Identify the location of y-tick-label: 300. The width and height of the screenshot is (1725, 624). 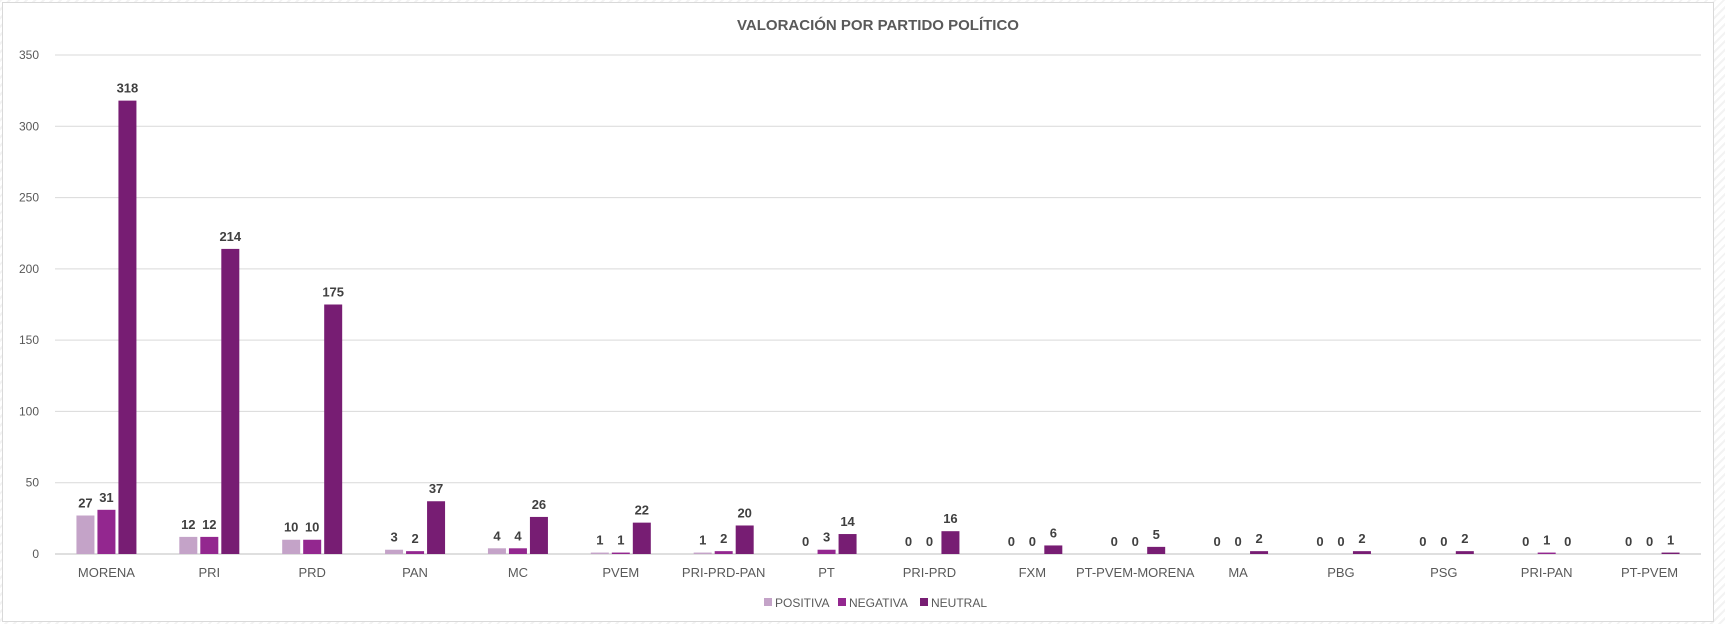
(29, 126).